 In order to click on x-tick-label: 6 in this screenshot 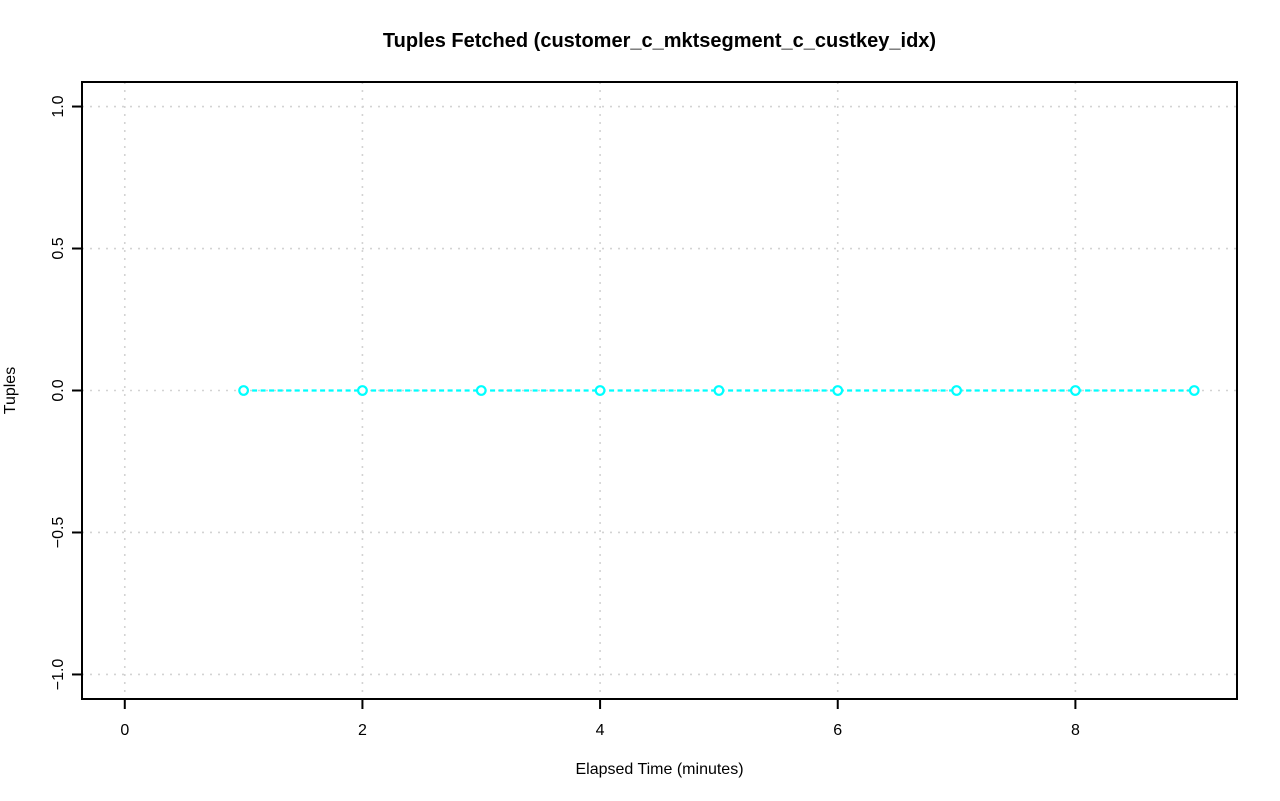, I will do `click(837, 730)`.